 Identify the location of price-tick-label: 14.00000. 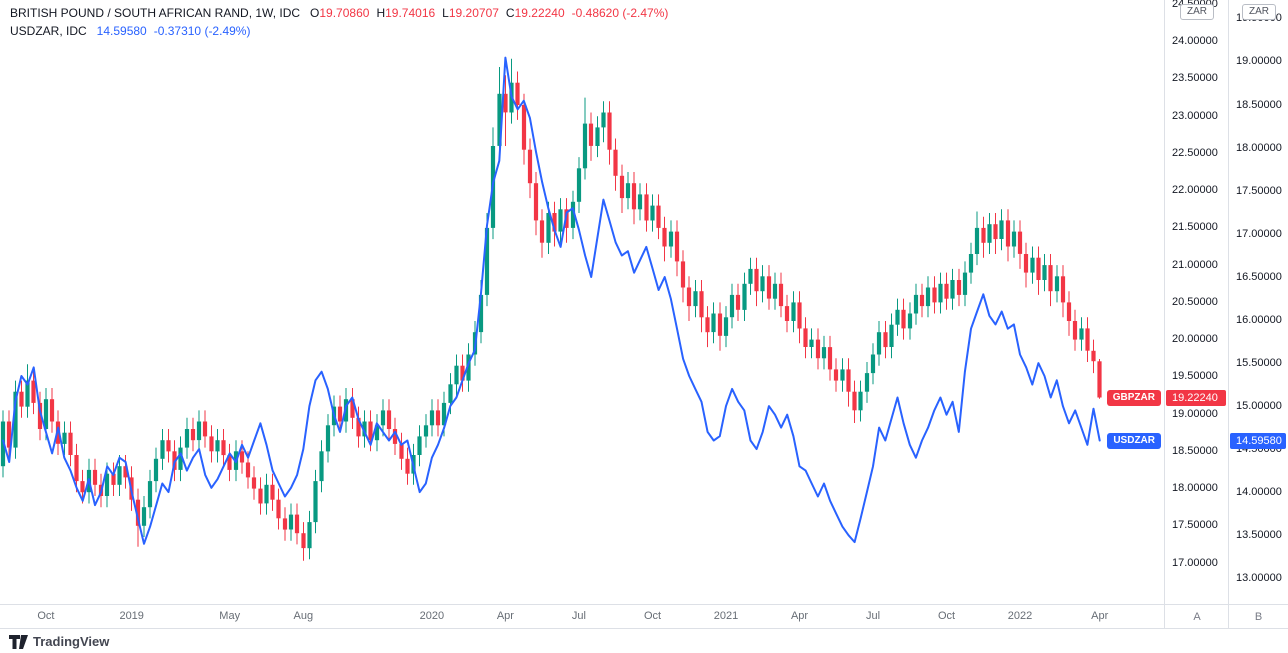
(1259, 491).